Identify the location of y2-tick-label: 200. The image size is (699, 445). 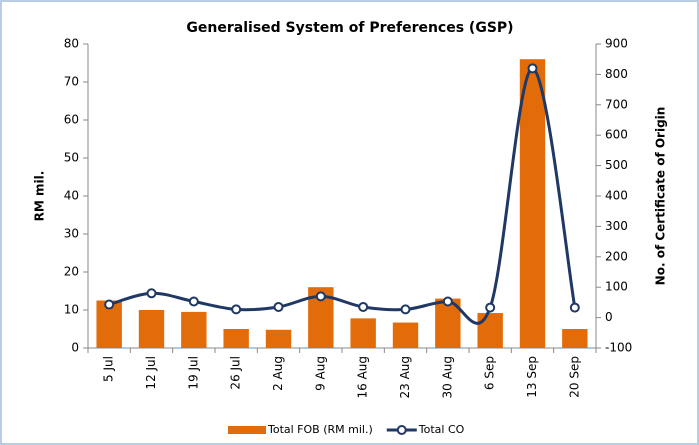
(616, 256).